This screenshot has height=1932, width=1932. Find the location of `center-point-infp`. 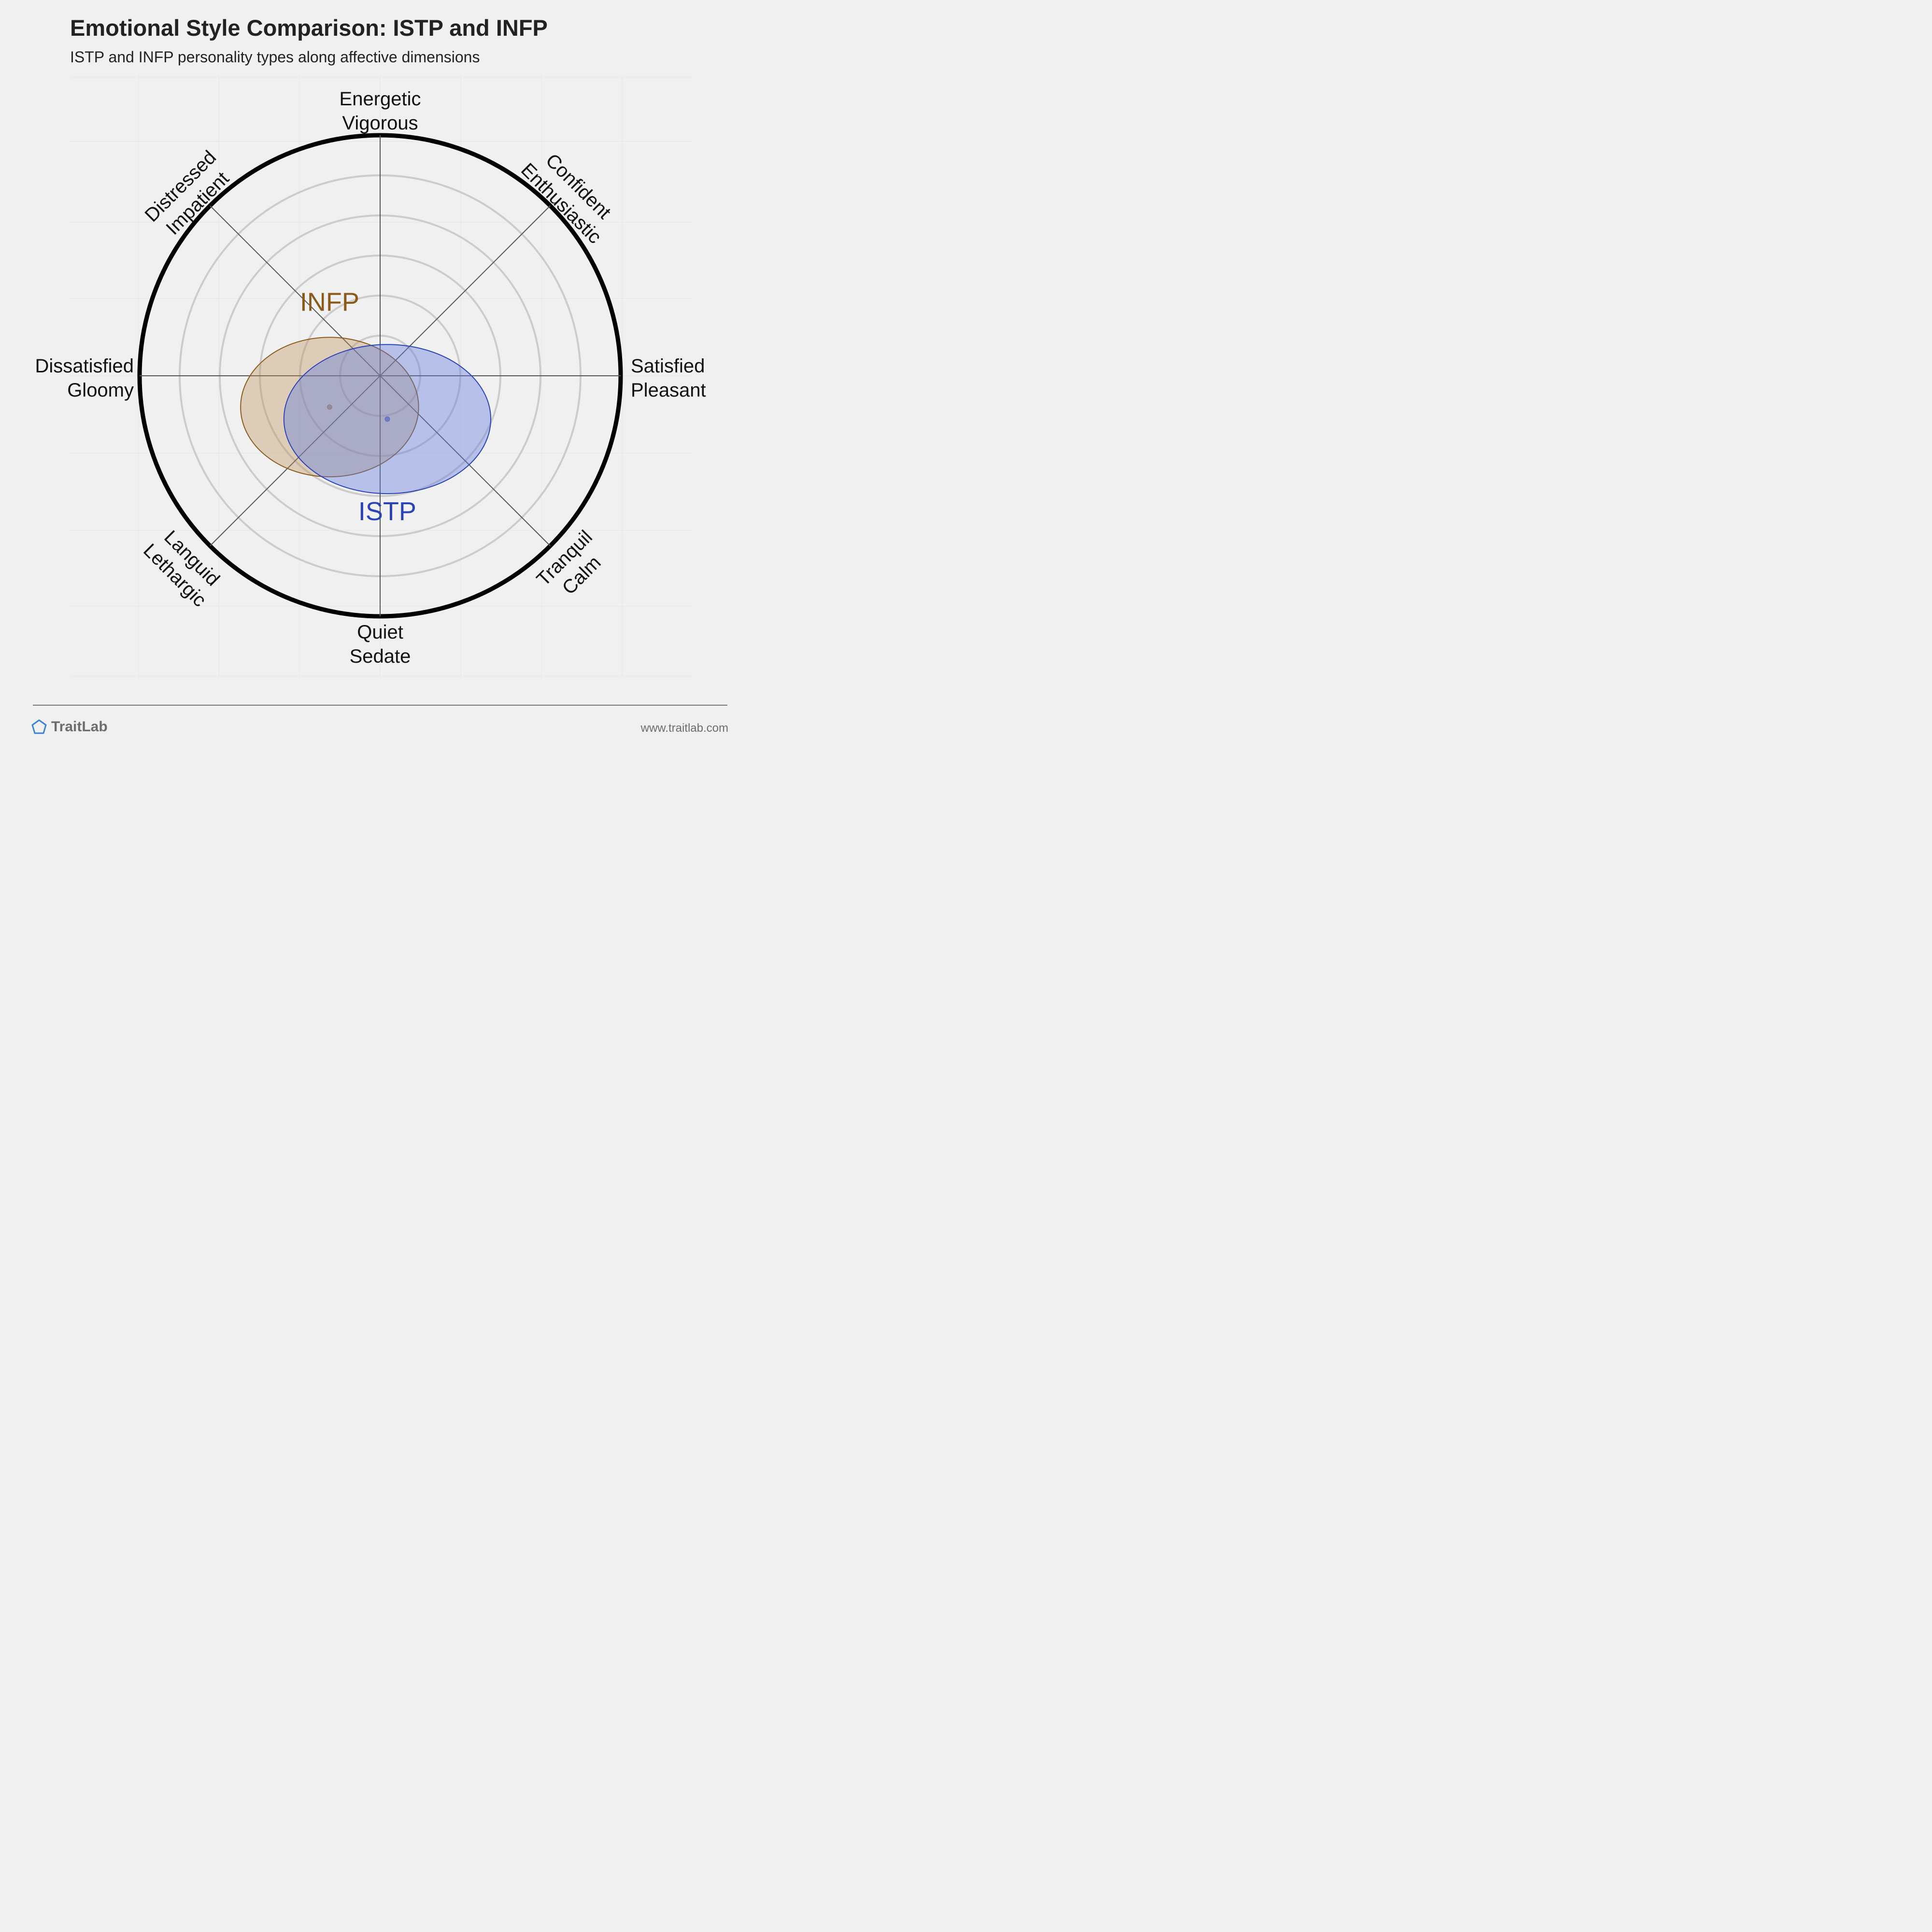

center-point-infp is located at coordinates (329, 407).